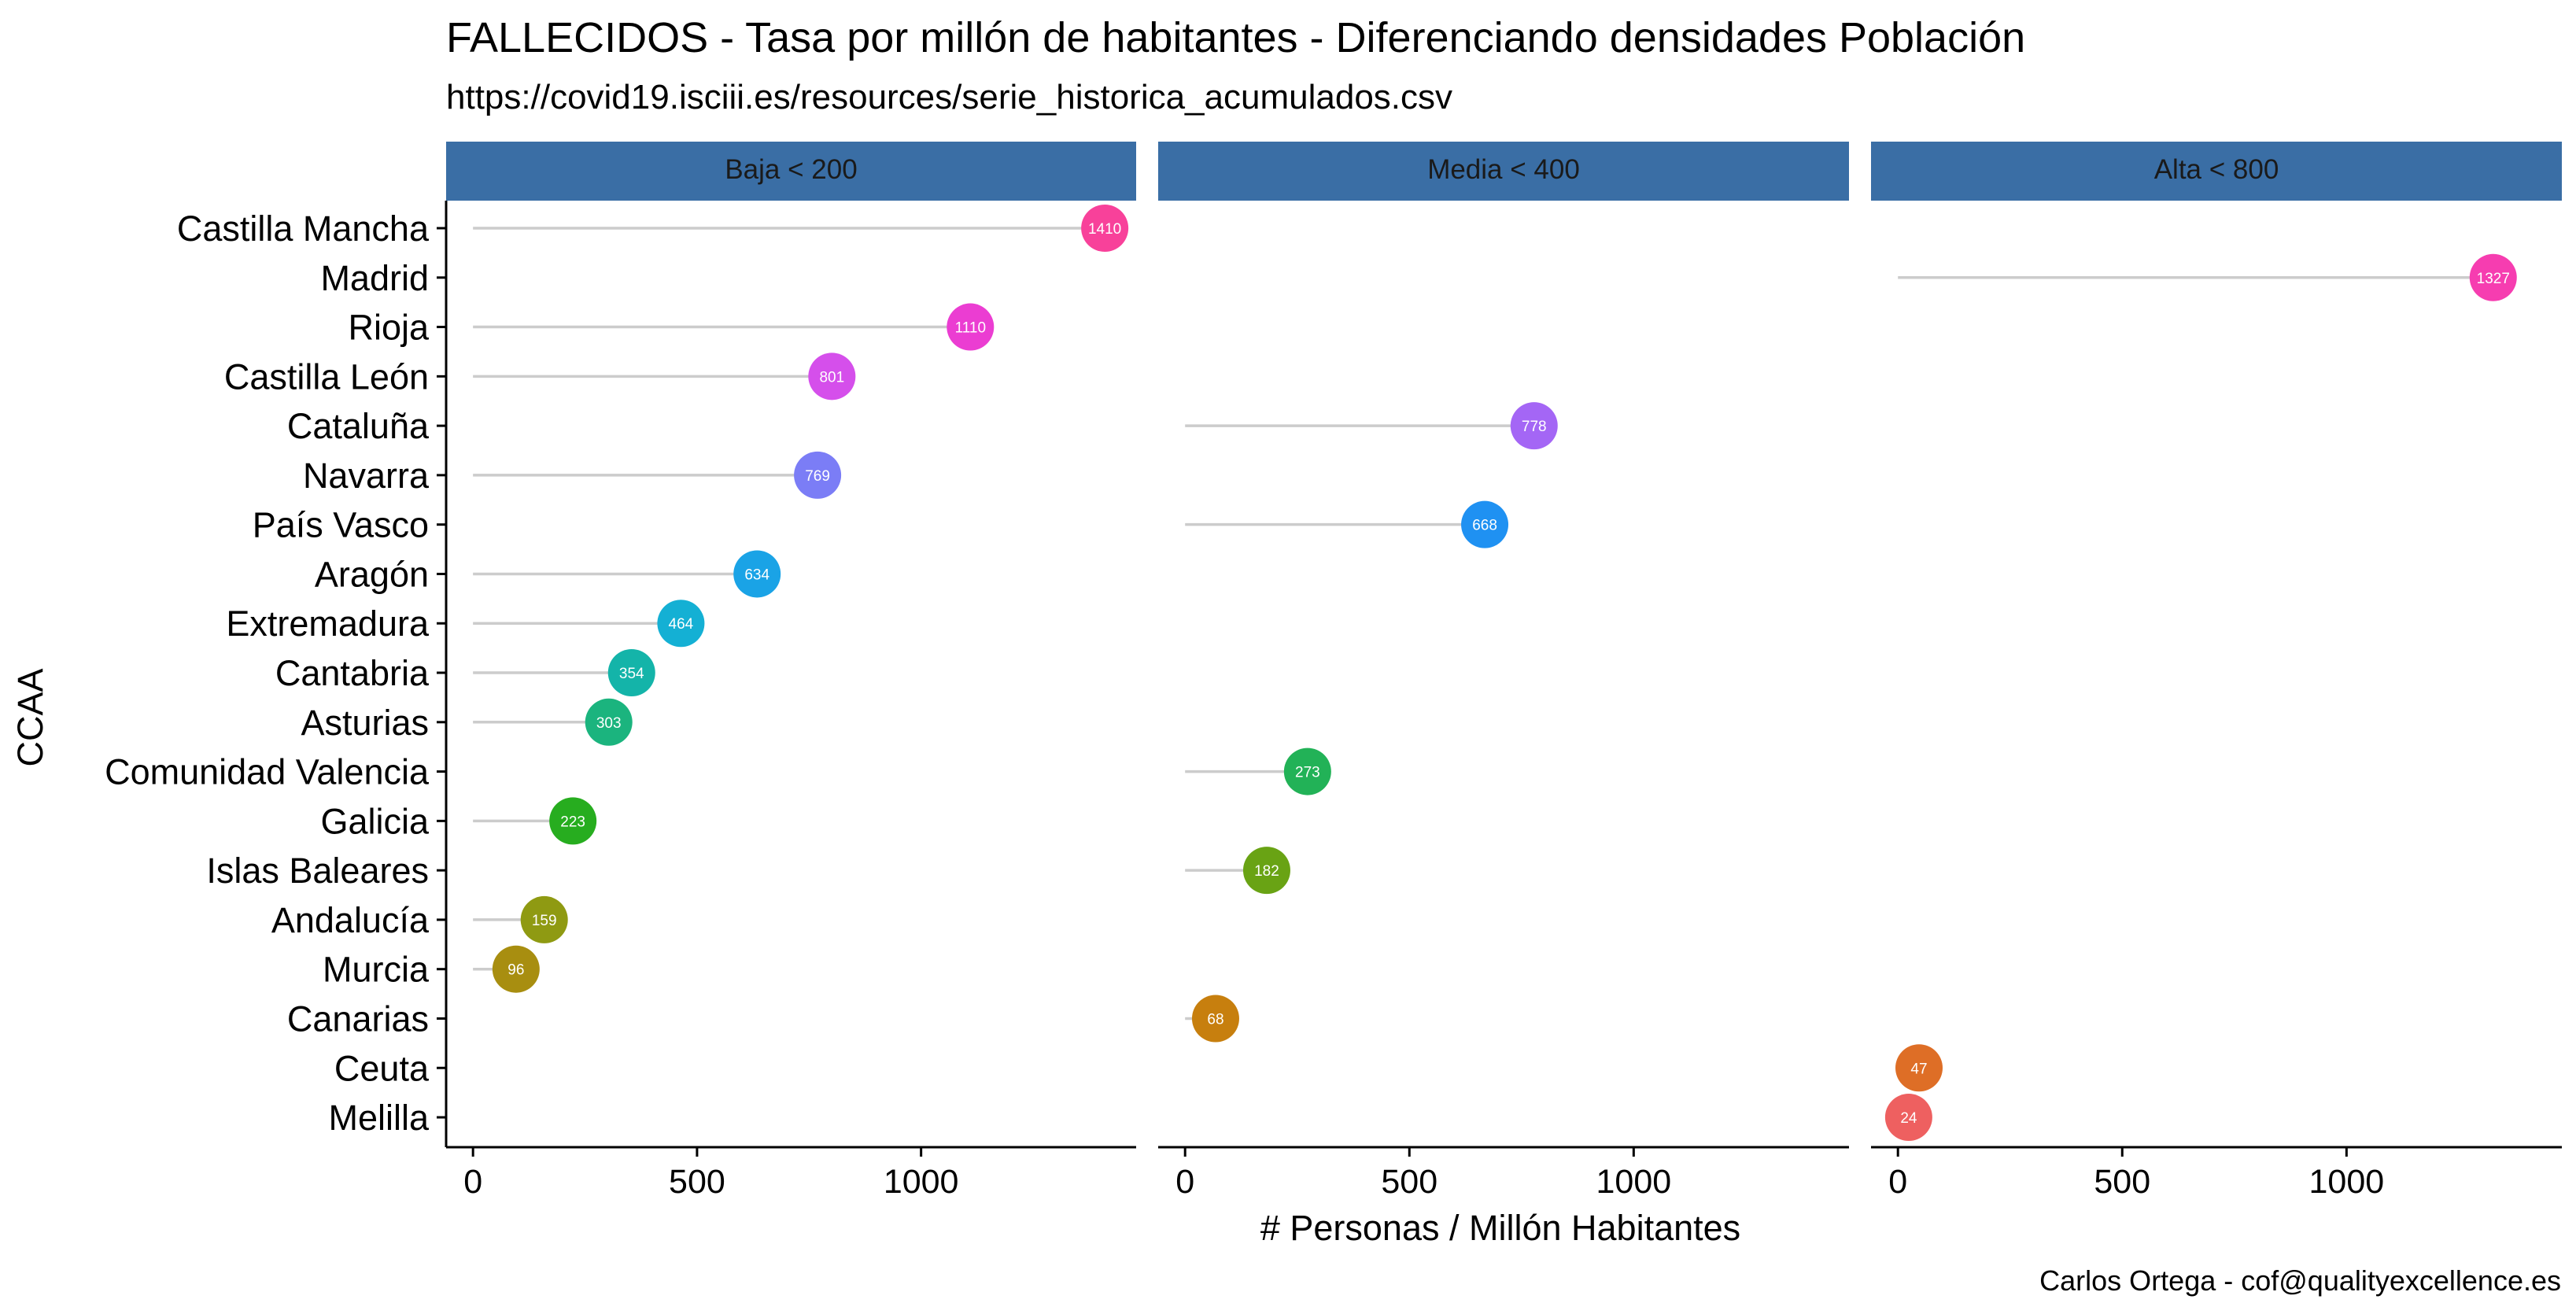 Image resolution: width=2576 pixels, height=1314 pixels. Describe the element at coordinates (2300, 1281) in the screenshot. I see `chart-caption: Carlos Ortega - cof@qualityexcellence.es` at that location.